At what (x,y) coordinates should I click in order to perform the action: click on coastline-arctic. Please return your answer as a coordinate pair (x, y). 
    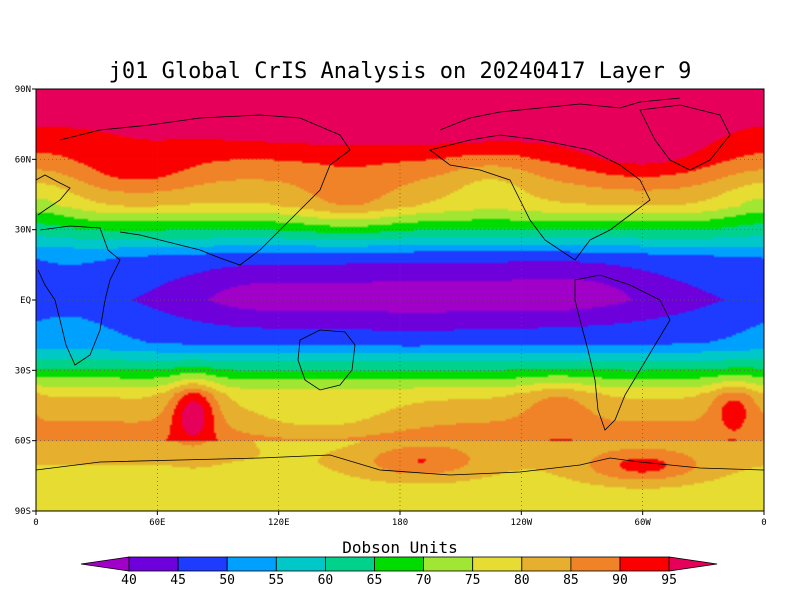
    Looking at the image, I should click on (560, 114).